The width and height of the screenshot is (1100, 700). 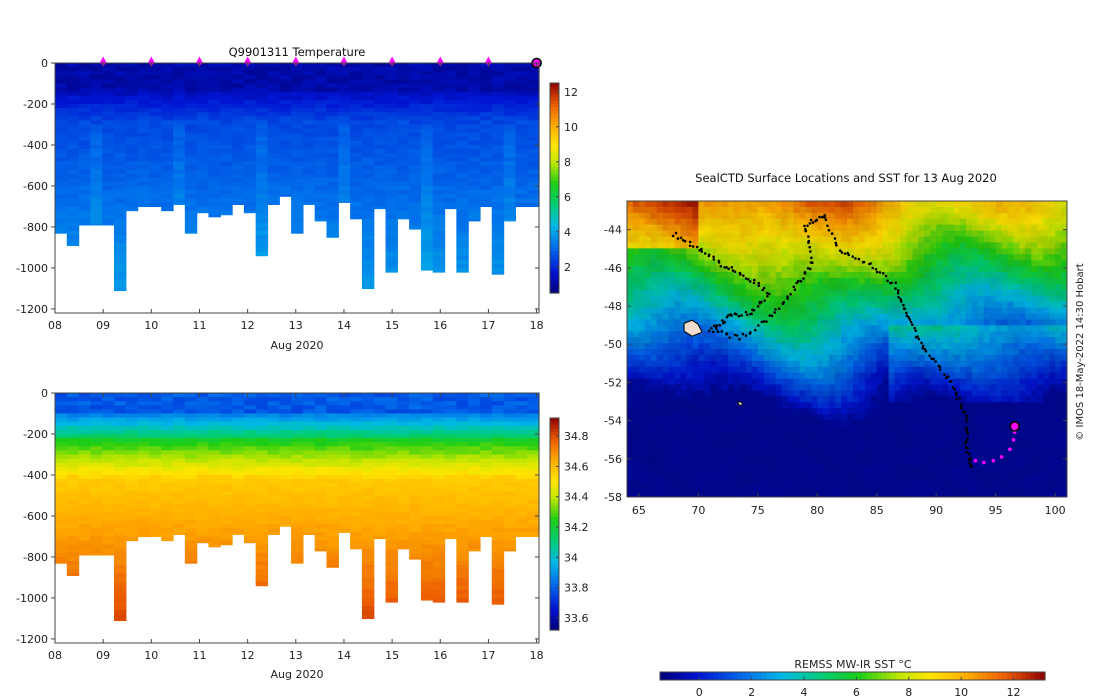 I want to click on x-tick-label: 16, so click(x=440, y=325).